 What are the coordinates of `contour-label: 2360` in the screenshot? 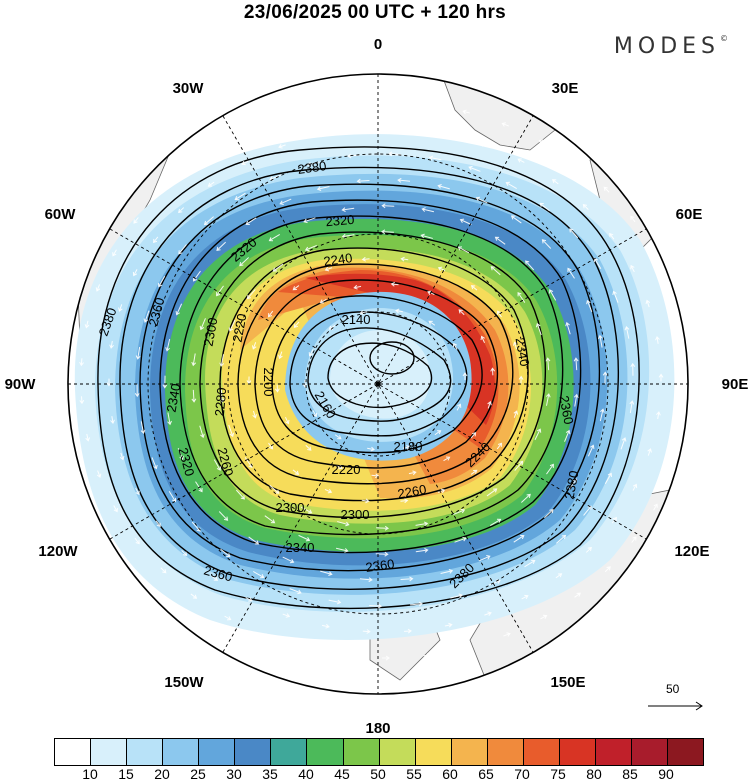 It's located at (157, 312).